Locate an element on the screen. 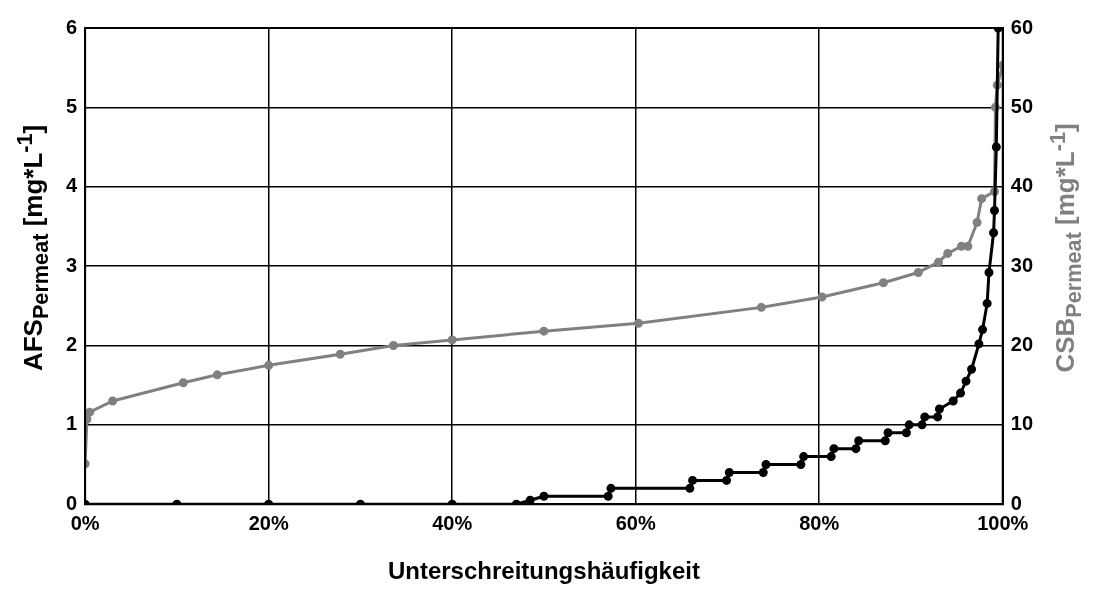 The height and width of the screenshot is (603, 1099). x-tick-label: 40% is located at coordinates (452, 522).